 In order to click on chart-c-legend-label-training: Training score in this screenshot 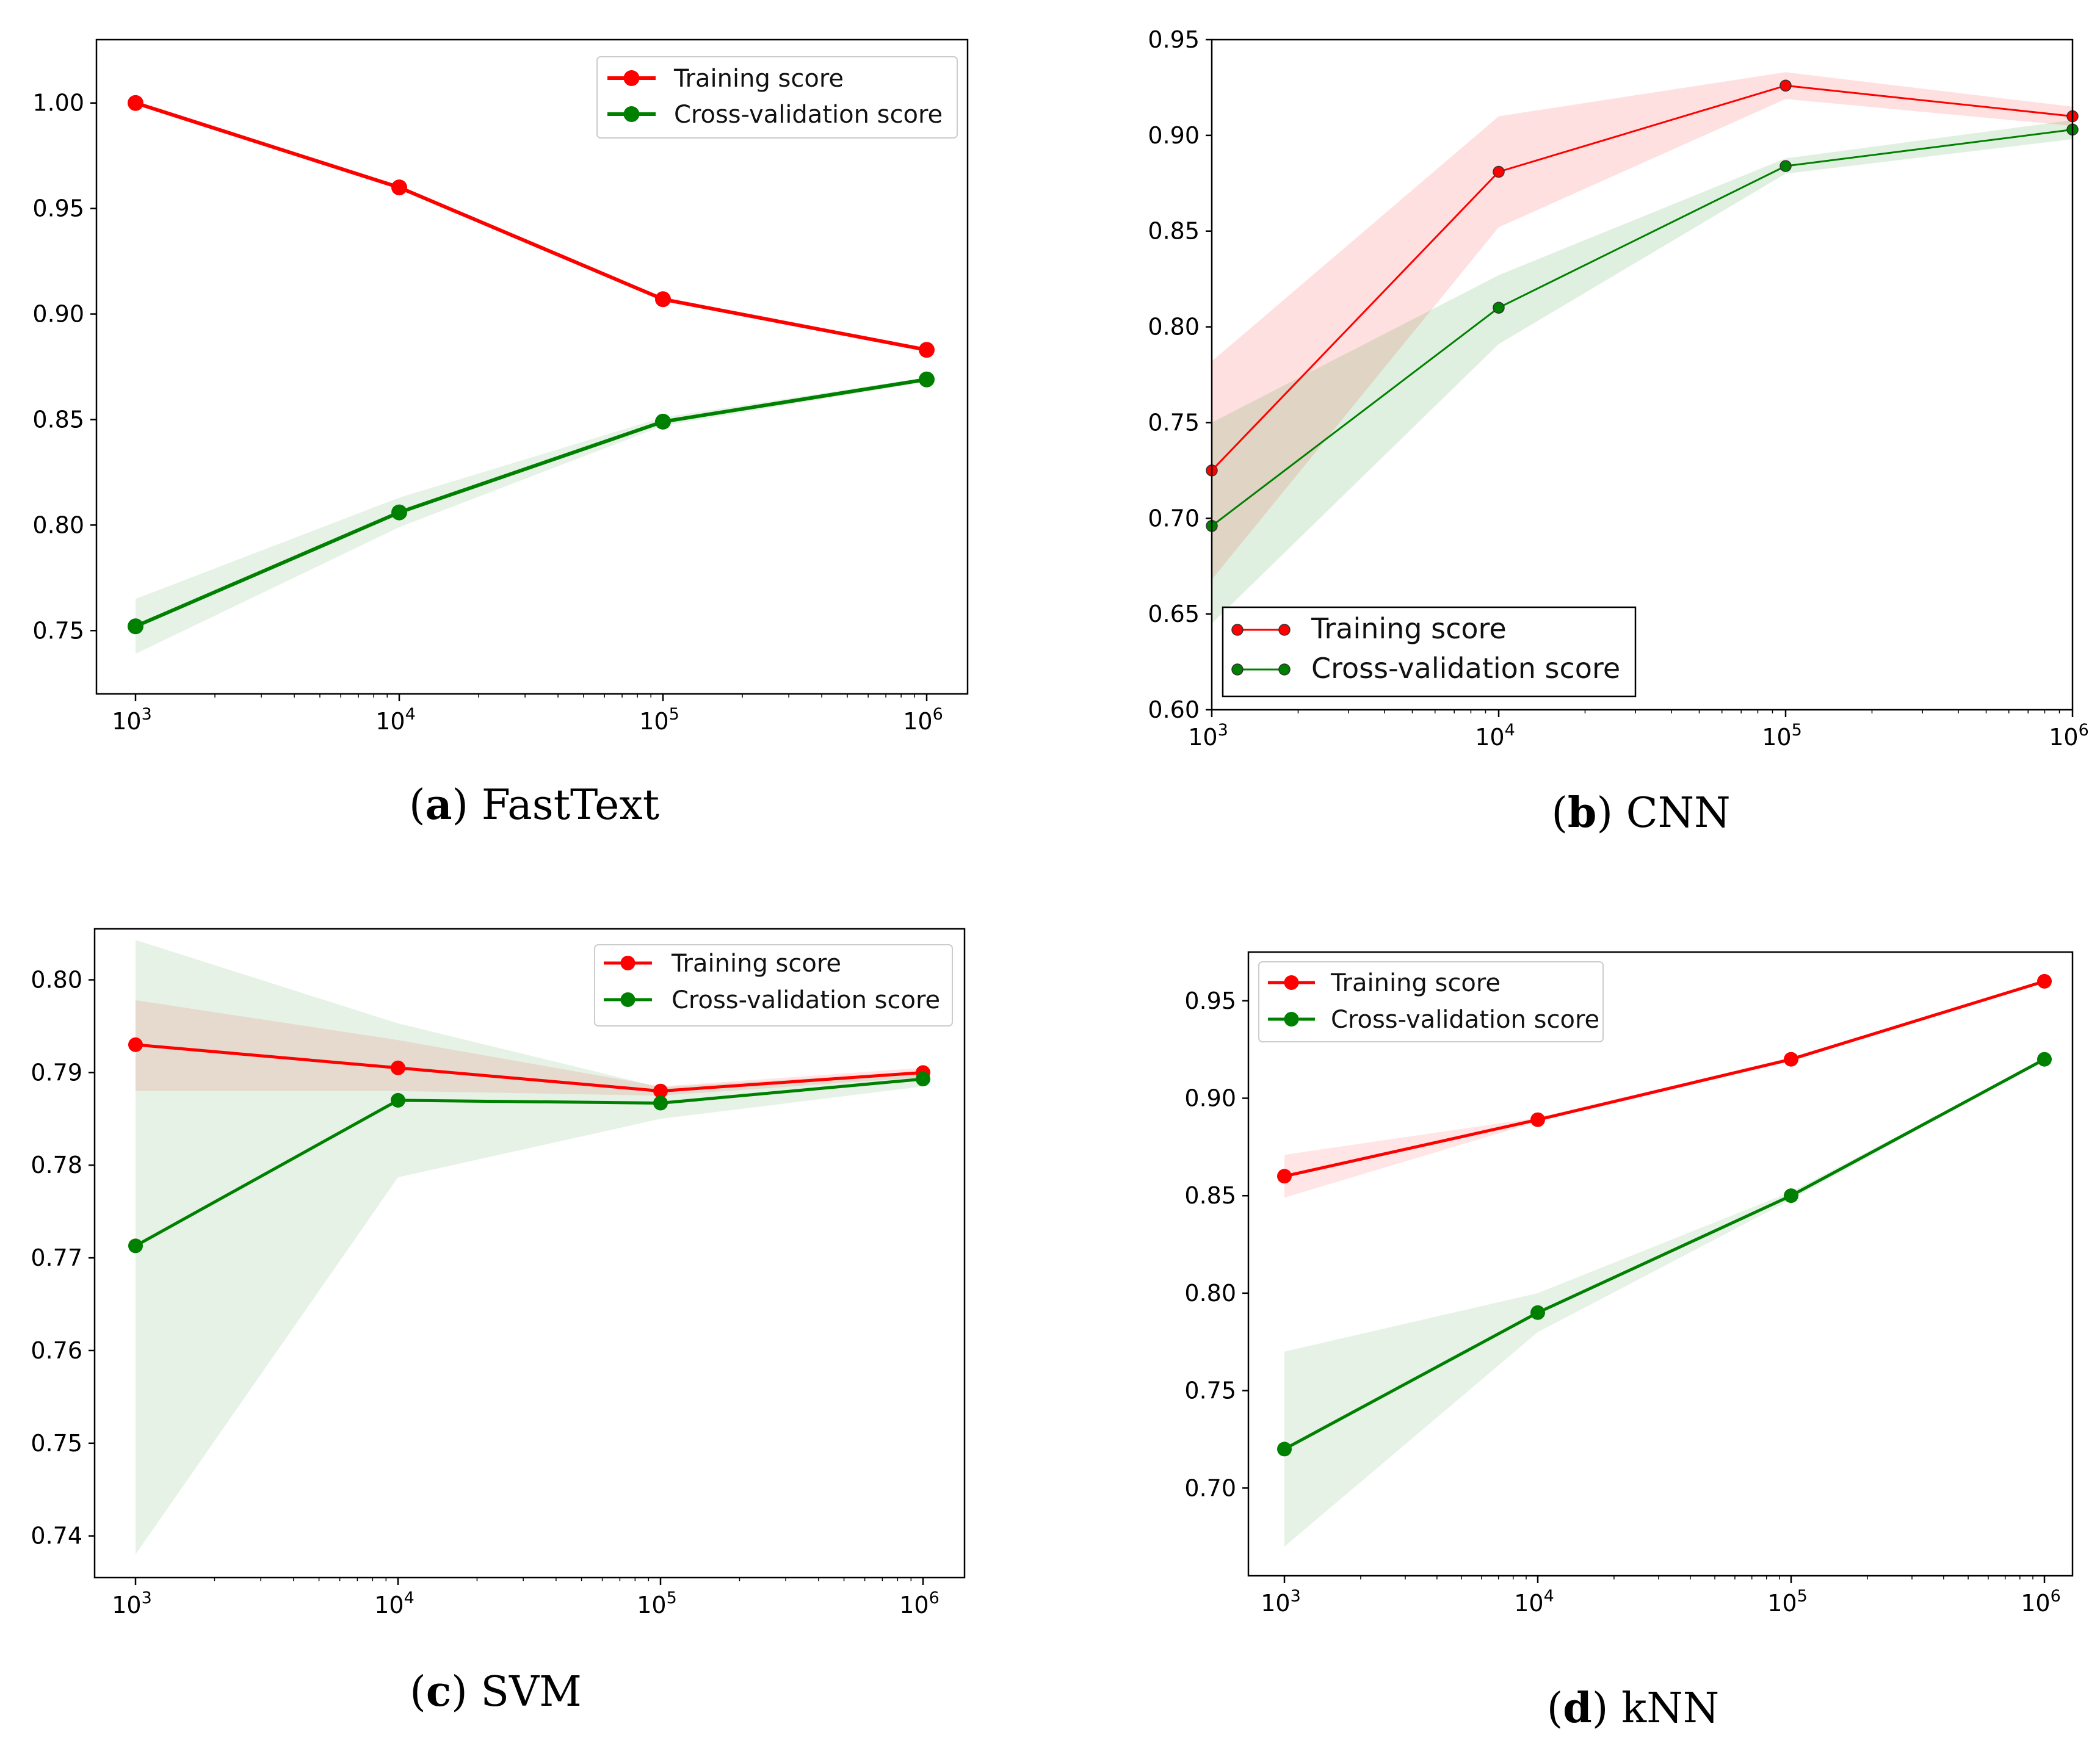, I will do `click(756, 964)`.